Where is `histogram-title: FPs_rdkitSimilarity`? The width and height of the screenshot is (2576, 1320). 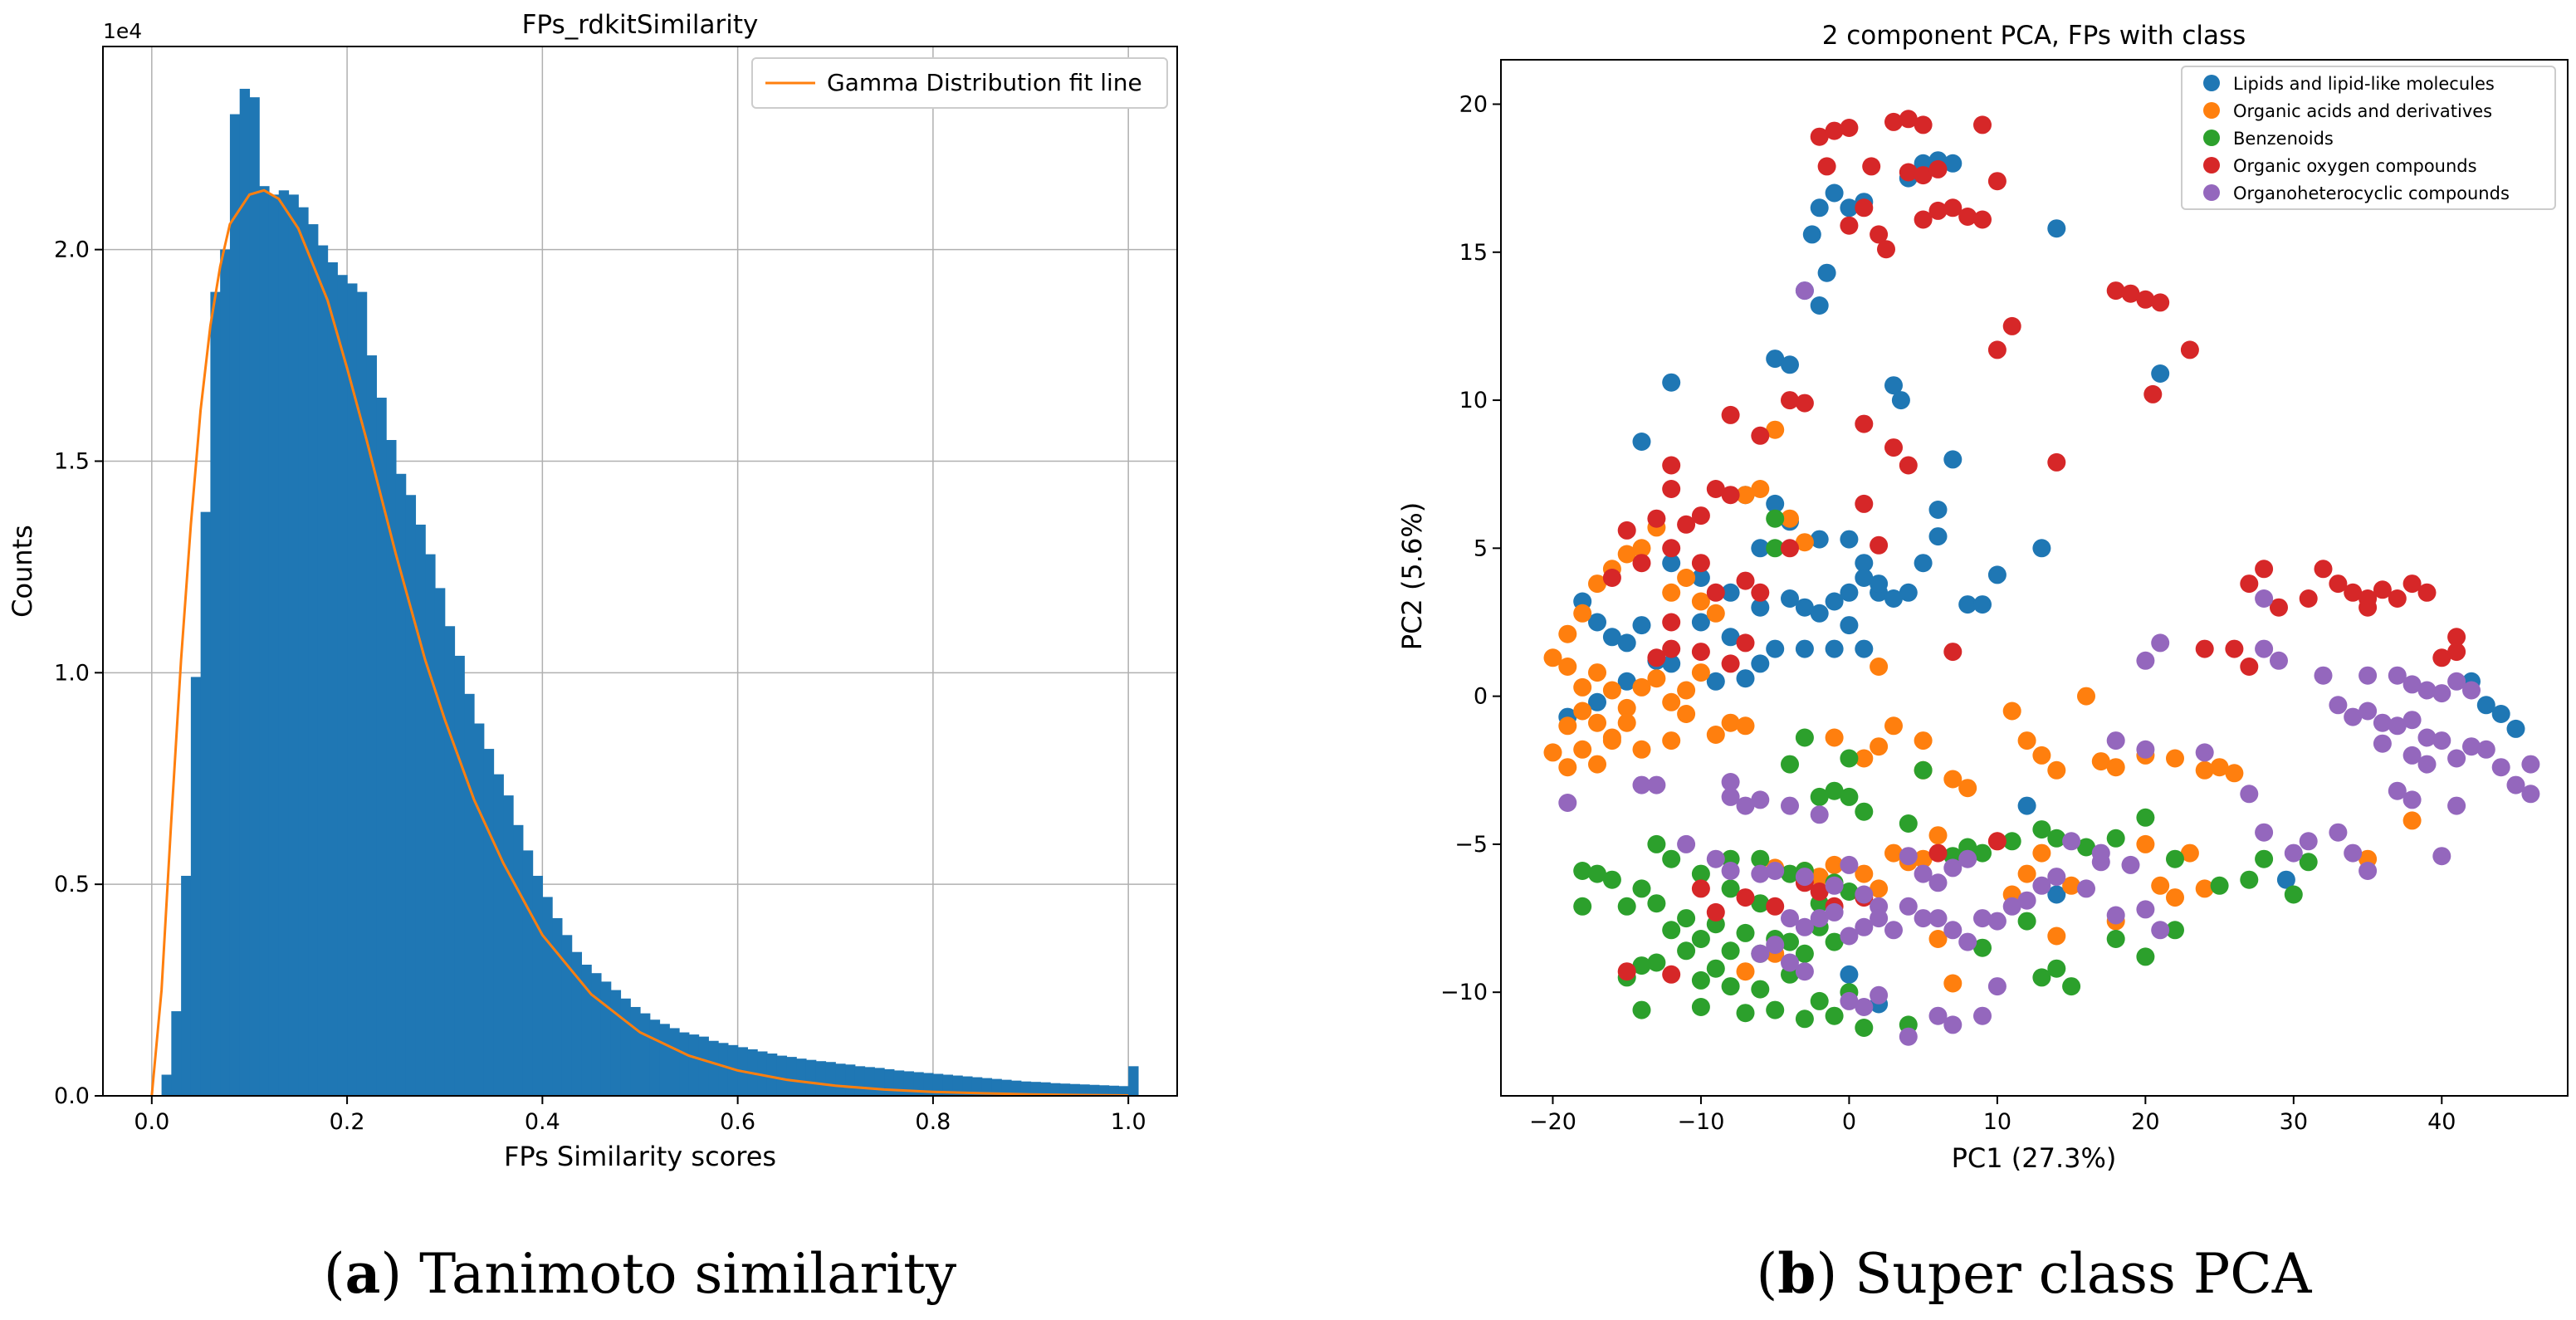 histogram-title: FPs_rdkitSimilarity is located at coordinates (640, 25).